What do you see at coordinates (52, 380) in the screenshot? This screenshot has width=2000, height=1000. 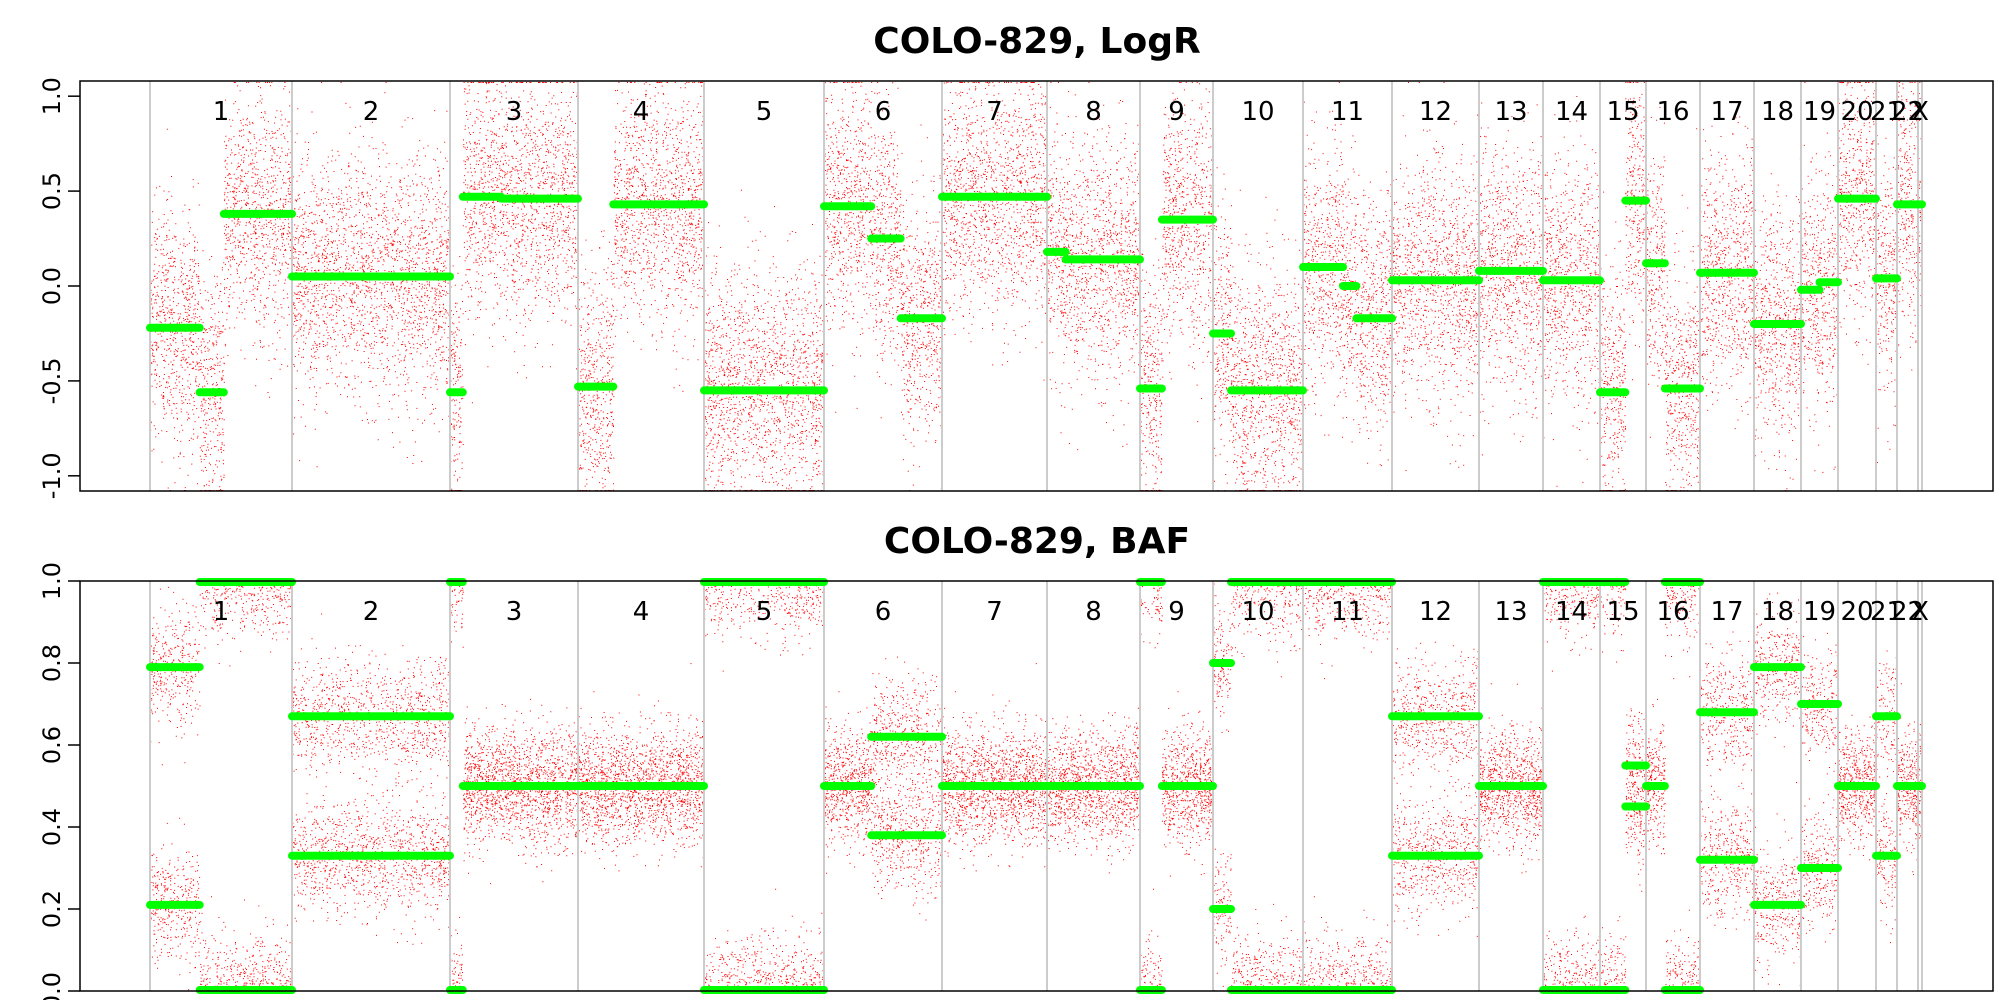 I see `y-tick-label: -0.5` at bounding box center [52, 380].